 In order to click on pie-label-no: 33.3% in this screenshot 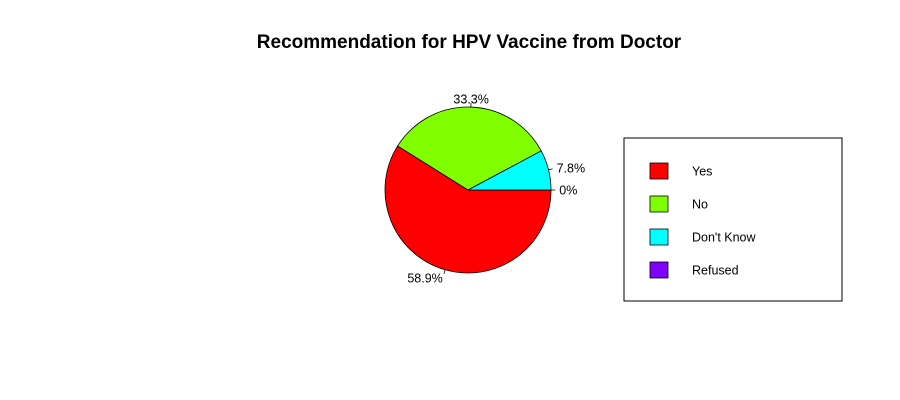, I will do `click(470, 99)`.